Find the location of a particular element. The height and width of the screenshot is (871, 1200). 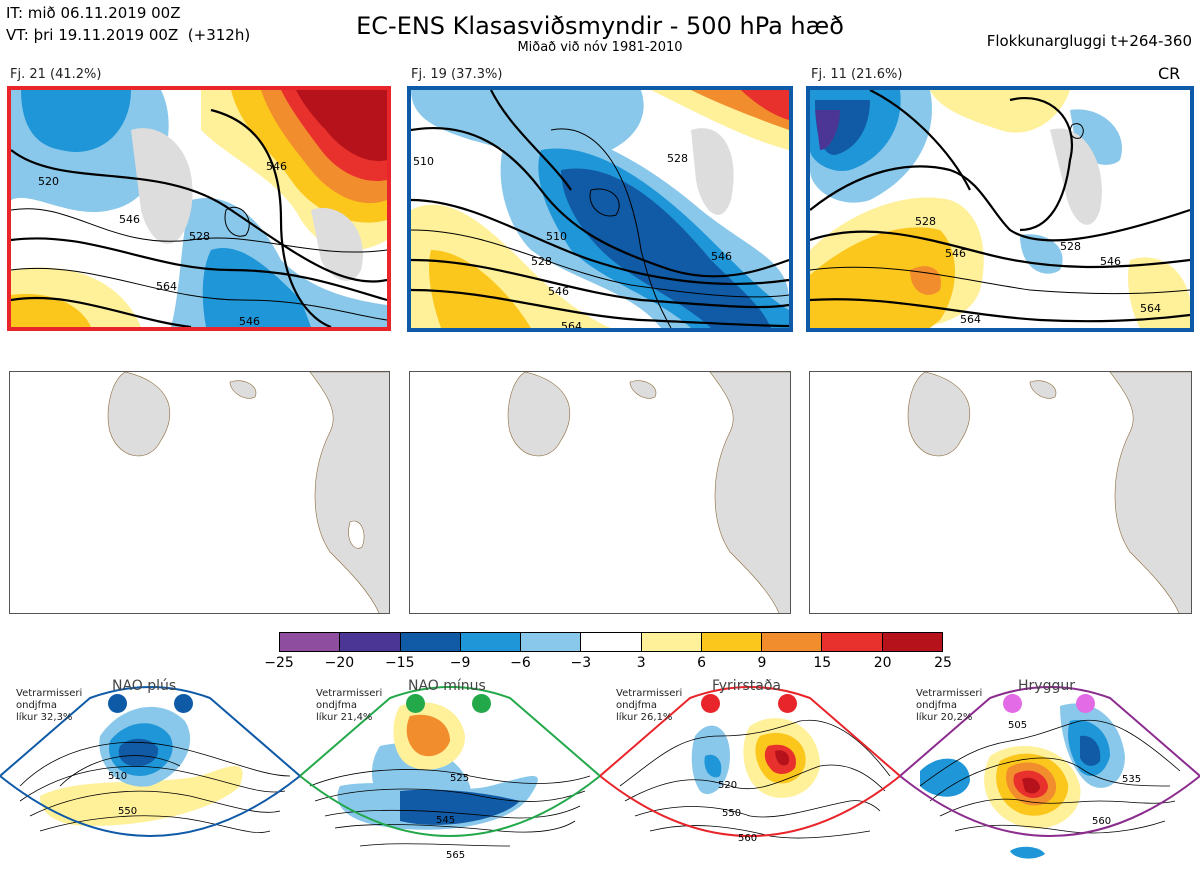

contour-label: 535 is located at coordinates (1131, 779).